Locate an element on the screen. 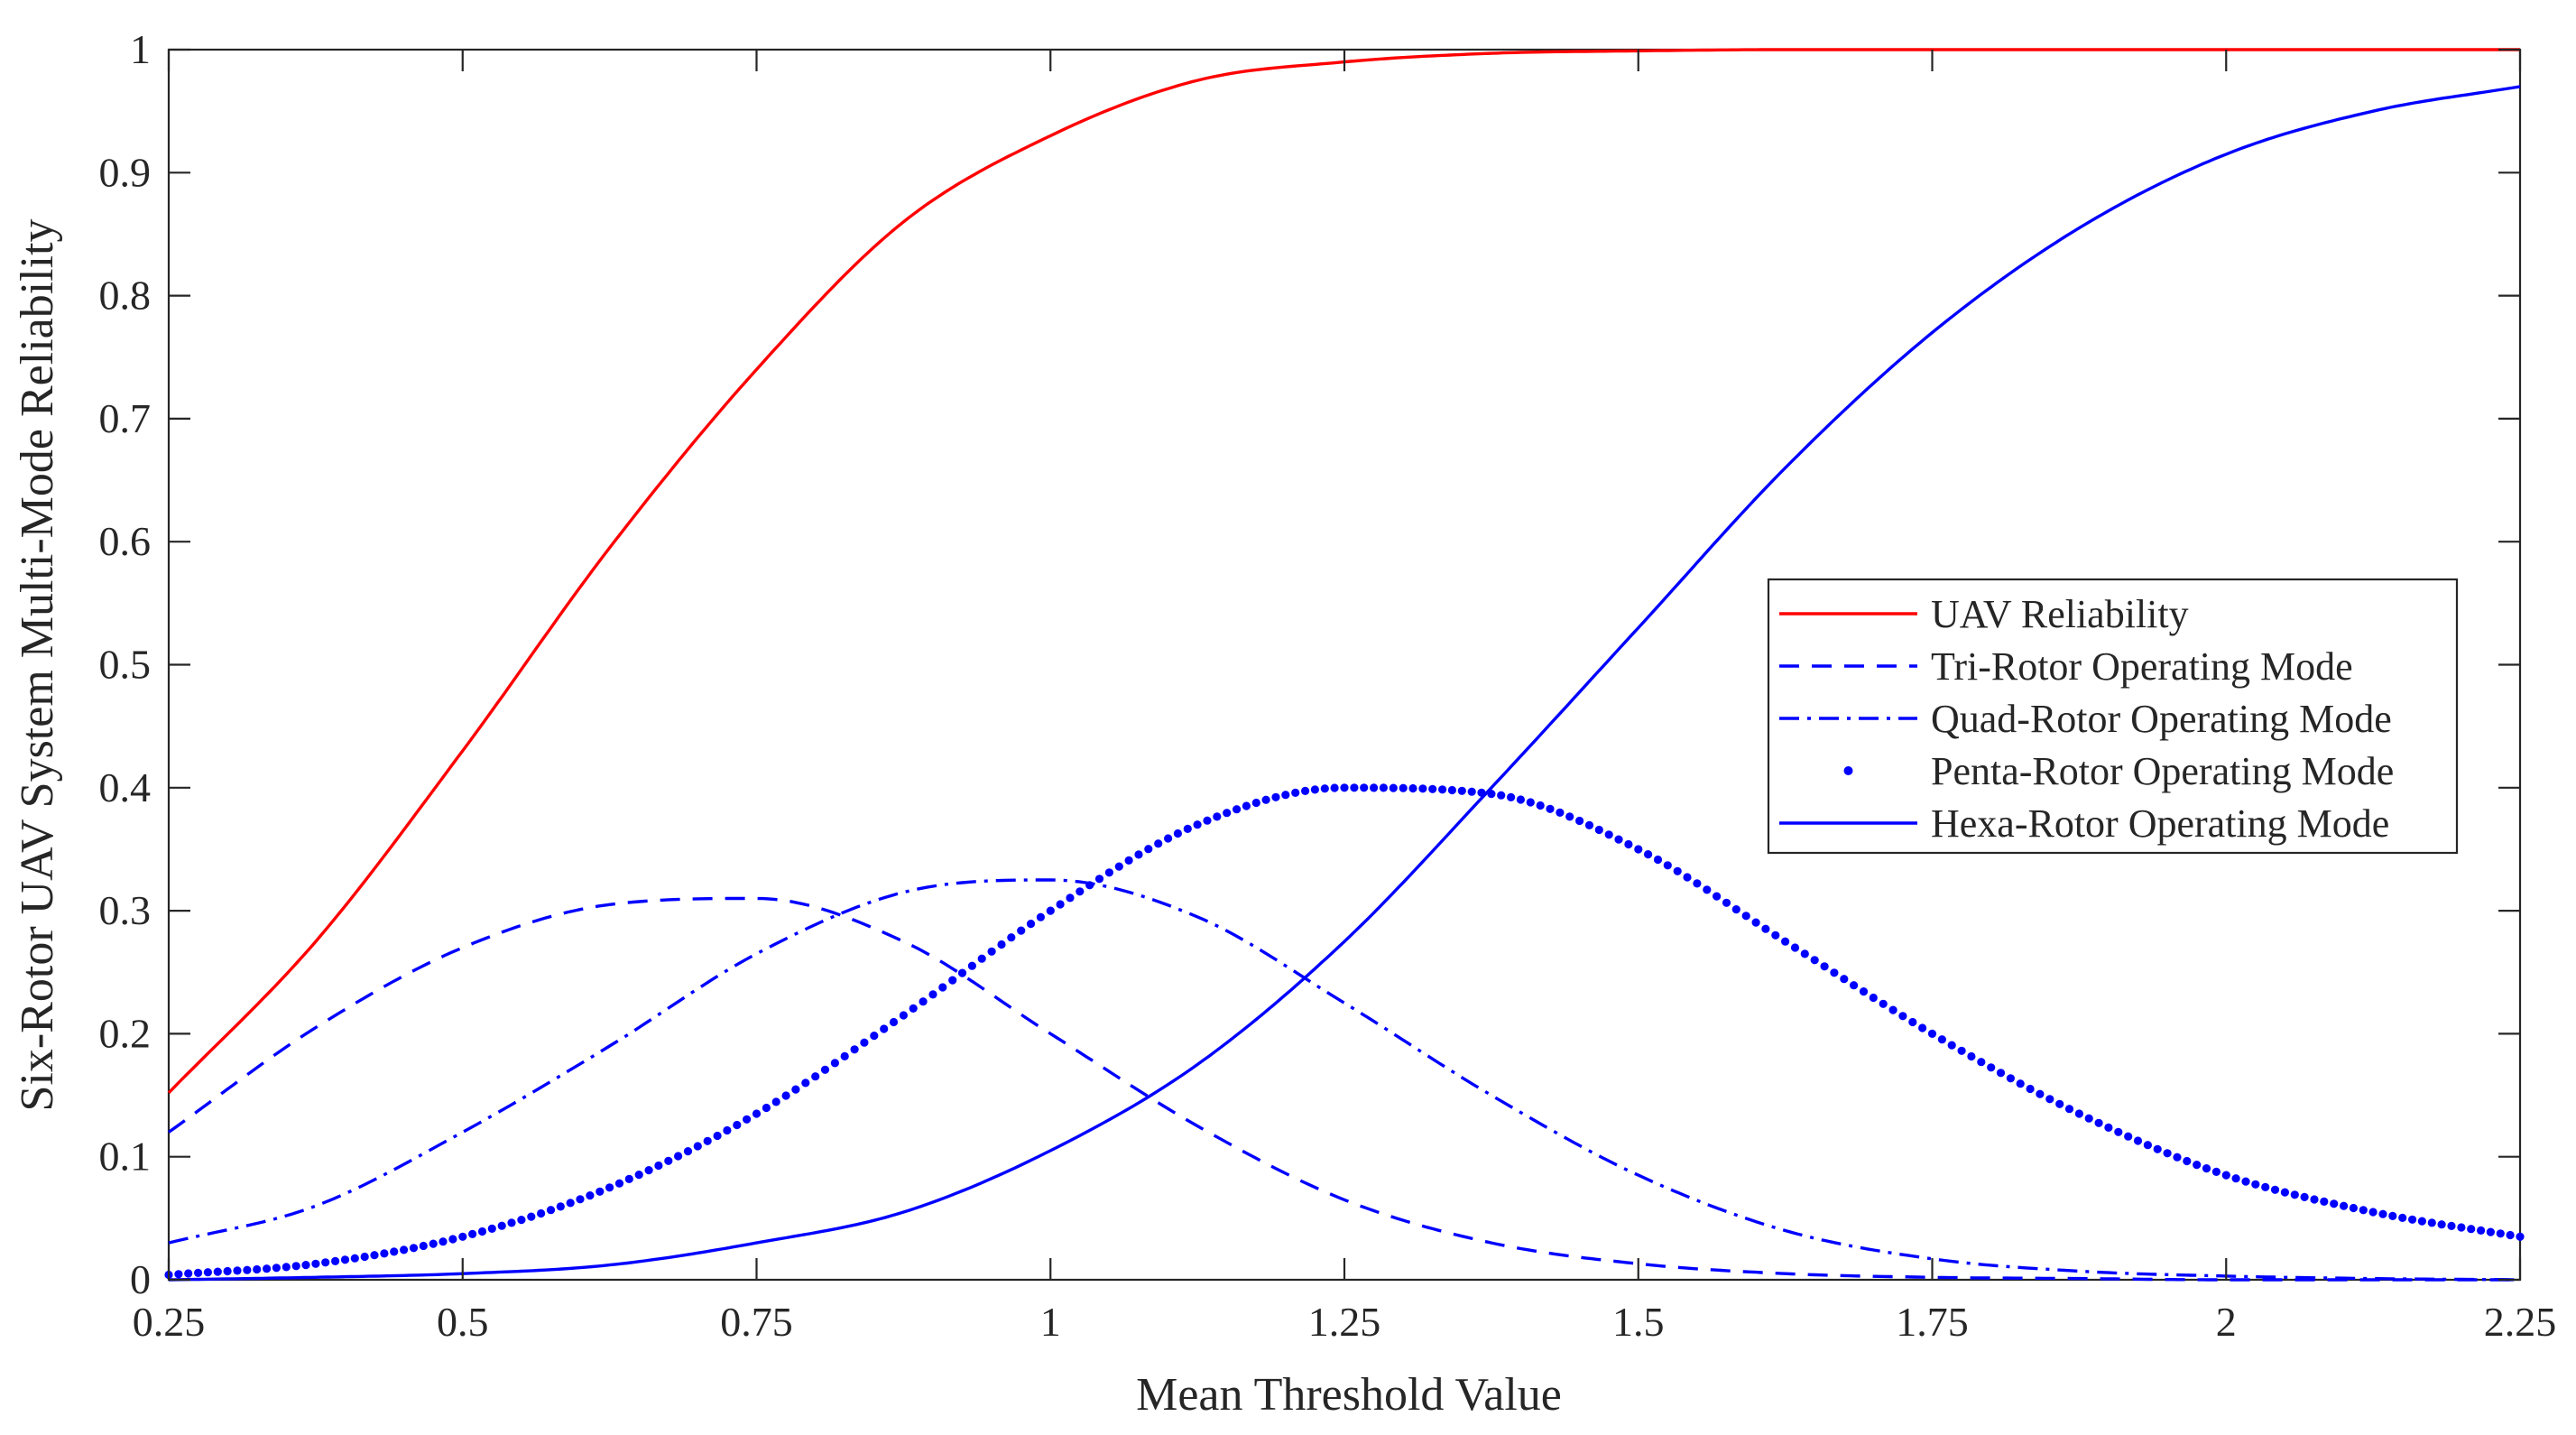  x-tick-label: 1.75 is located at coordinates (1933, 1322).